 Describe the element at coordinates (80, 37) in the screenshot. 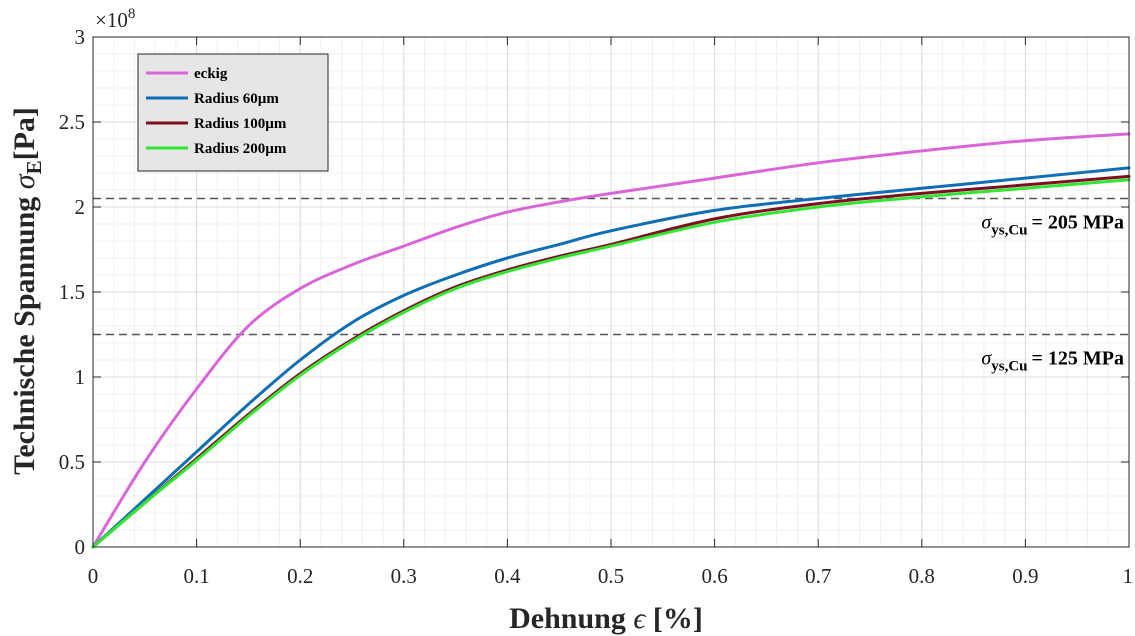

I see `y-tick-label: 3` at that location.